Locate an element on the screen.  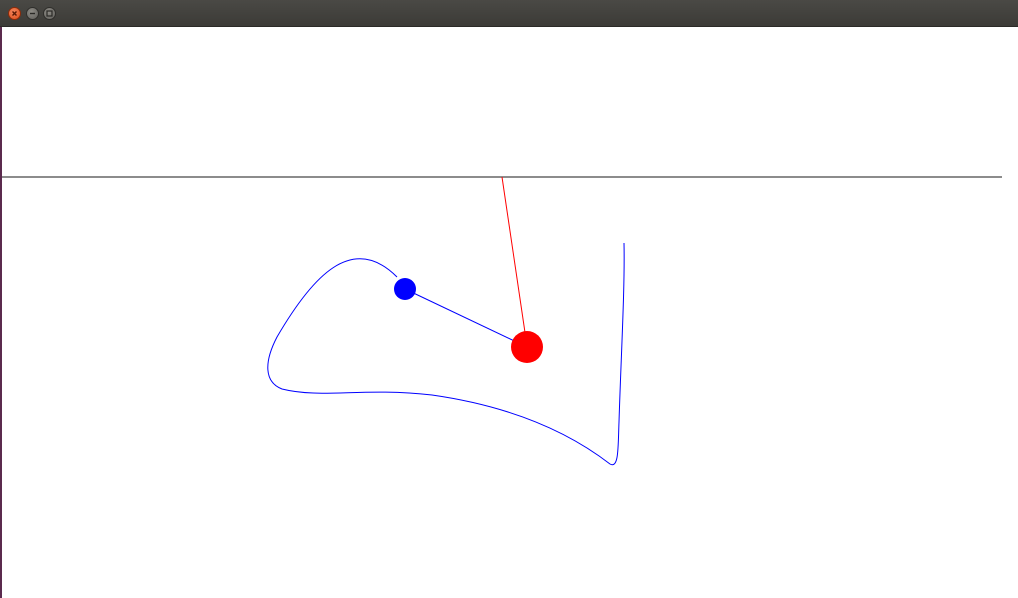
close-icon is located at coordinates (14, 13).